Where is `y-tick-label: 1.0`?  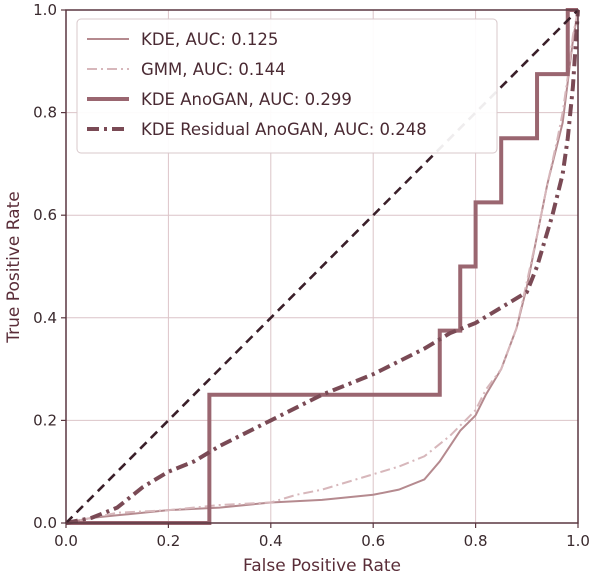
y-tick-label: 1.0 is located at coordinates (45, 10).